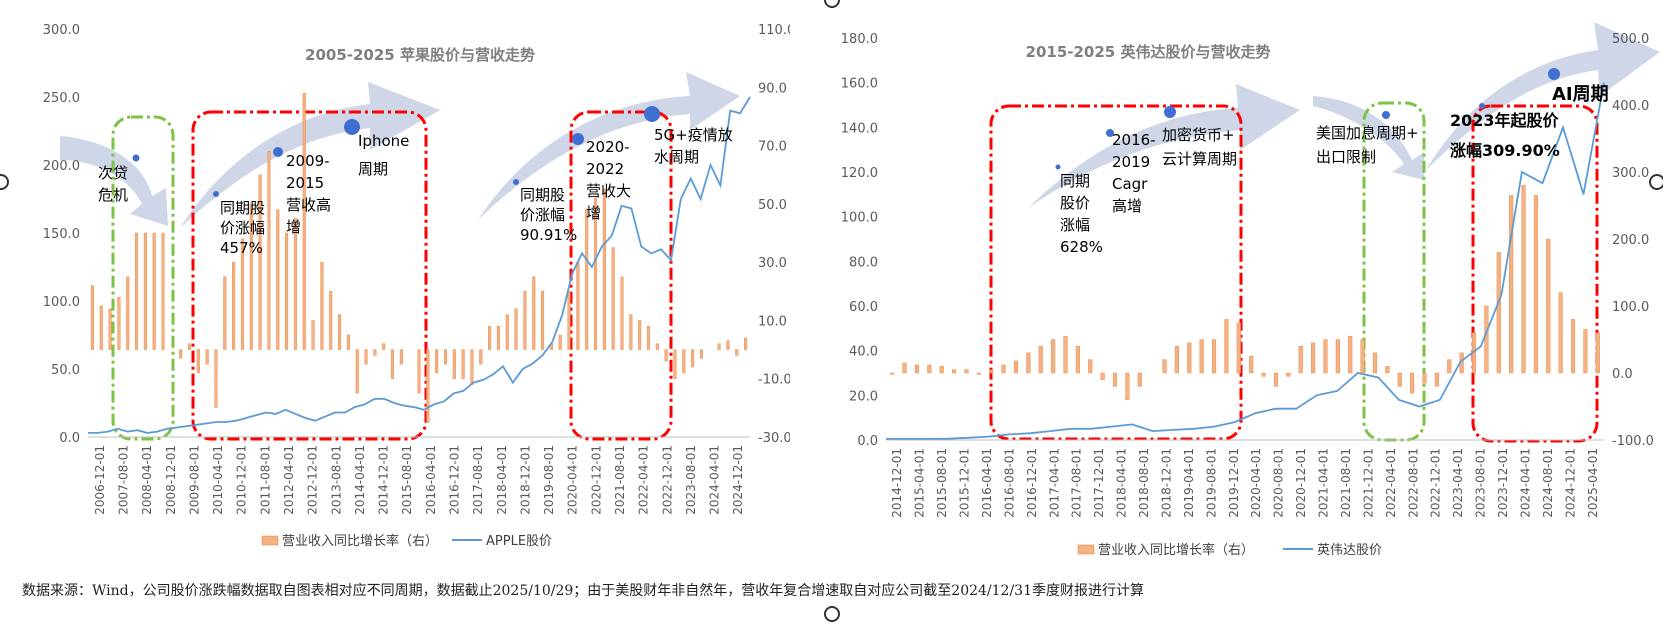 The image size is (1663, 622). I want to click on annotation-text-line: 增, so click(293, 227).